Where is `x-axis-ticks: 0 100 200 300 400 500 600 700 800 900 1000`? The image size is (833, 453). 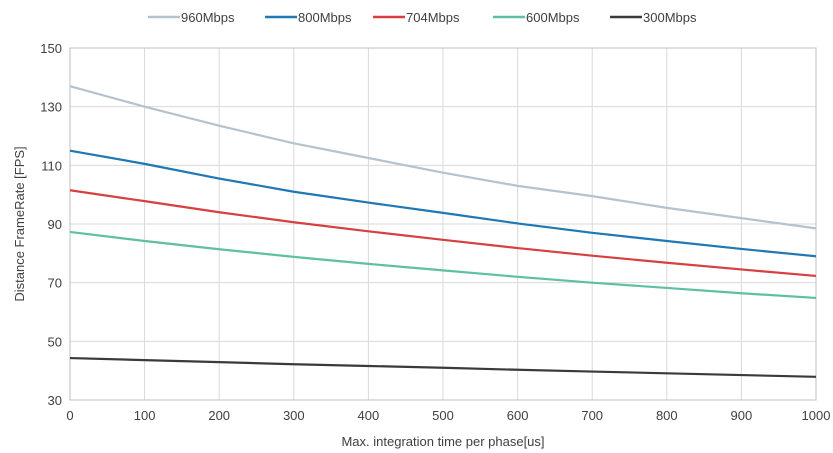
x-axis-ticks: 0 100 200 300 400 500 600 700 800 900 1000 is located at coordinates (448, 415).